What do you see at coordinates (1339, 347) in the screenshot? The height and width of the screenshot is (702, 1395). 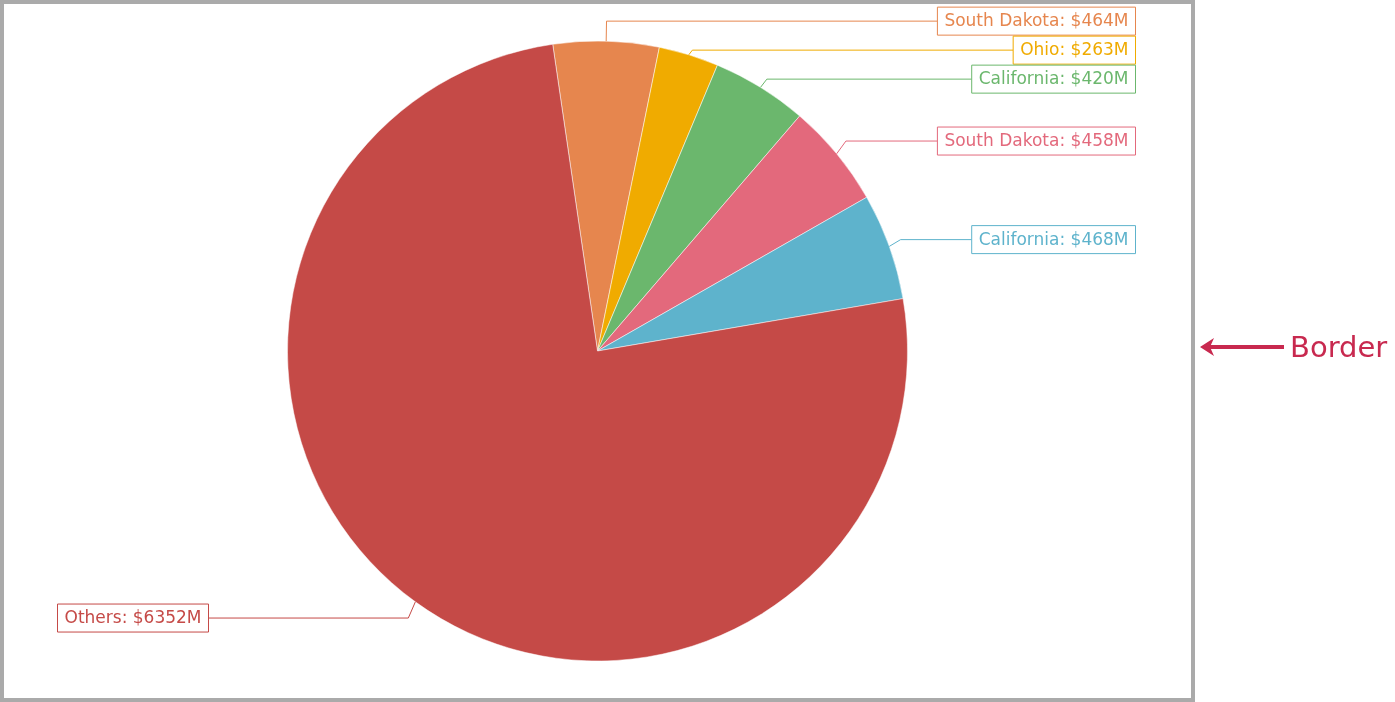 I see `text: Border` at bounding box center [1339, 347].